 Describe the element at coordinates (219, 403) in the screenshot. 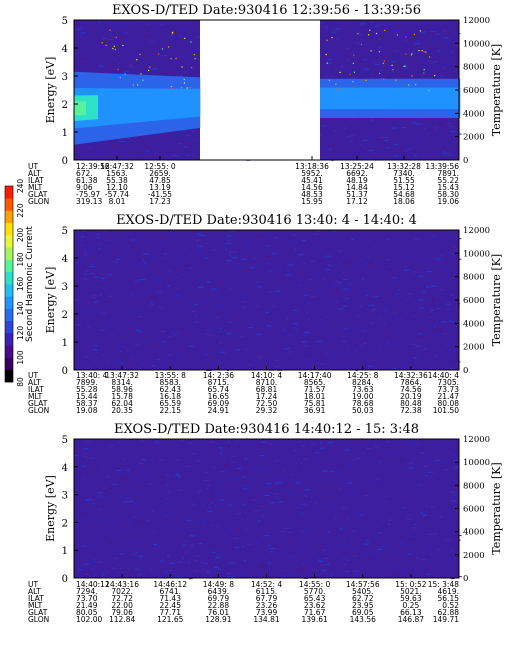

I see `ephemeris-cell: 69.09` at that location.